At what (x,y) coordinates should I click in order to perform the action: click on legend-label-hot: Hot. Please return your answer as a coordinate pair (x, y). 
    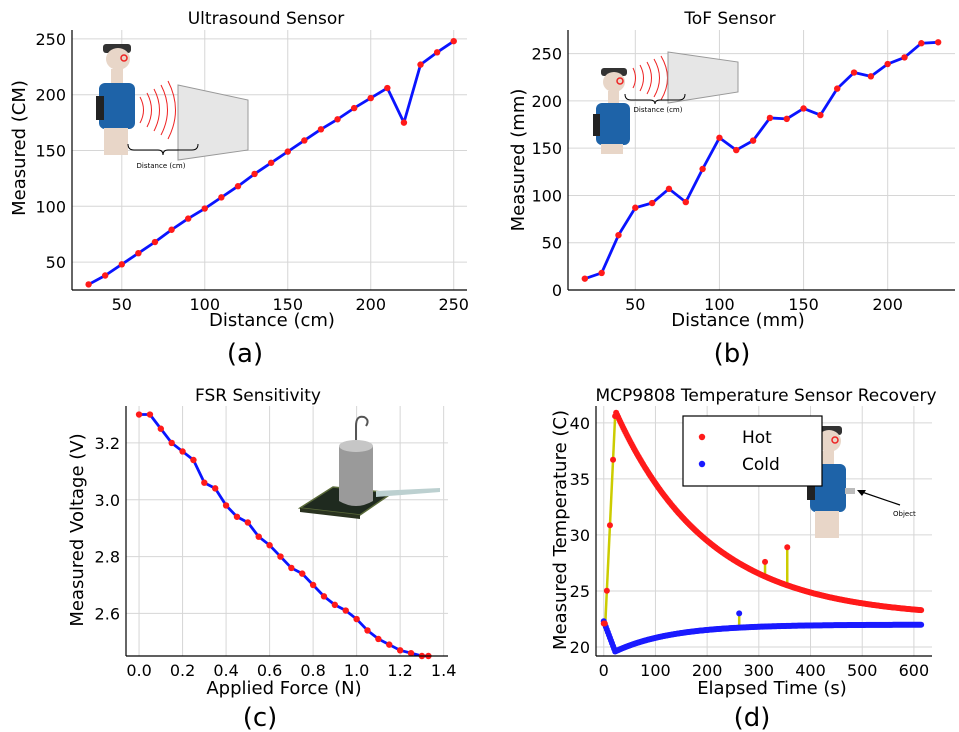
    Looking at the image, I should click on (757, 438).